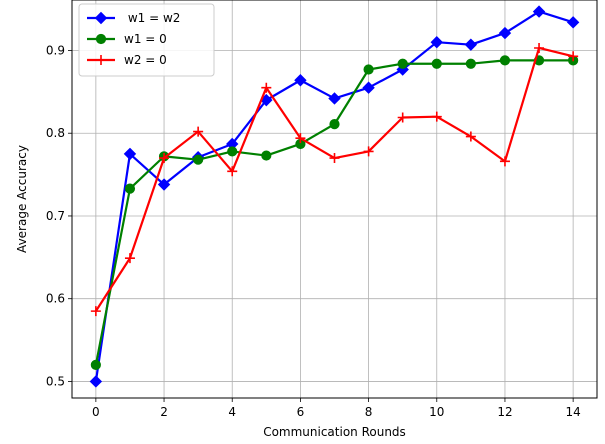 The width and height of the screenshot is (605, 444). I want to click on x-tick-label: 0, so click(96, 412).